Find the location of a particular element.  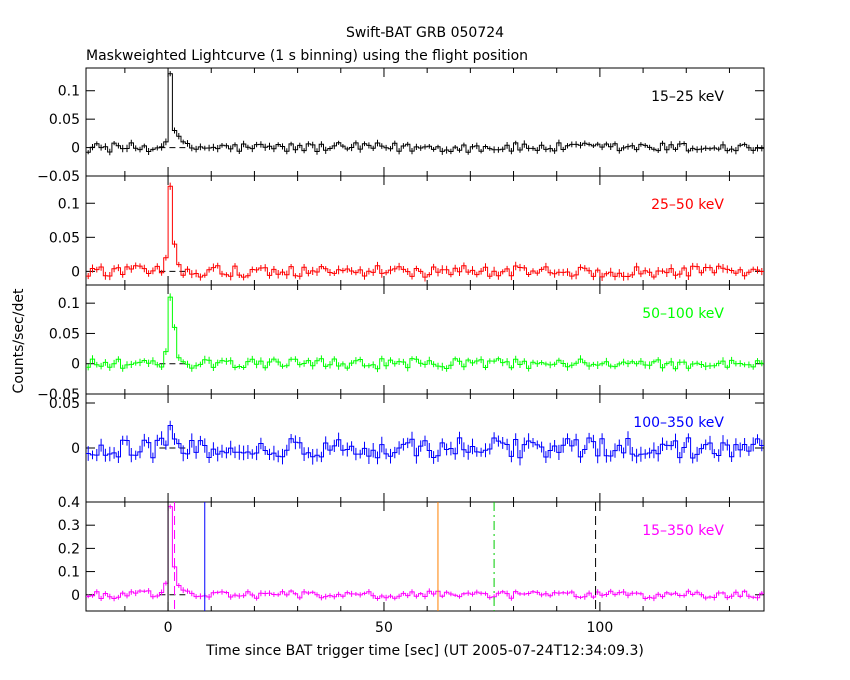

panel-2: 0 0.05 0.1 25–50 keV is located at coordinates (407, 230).